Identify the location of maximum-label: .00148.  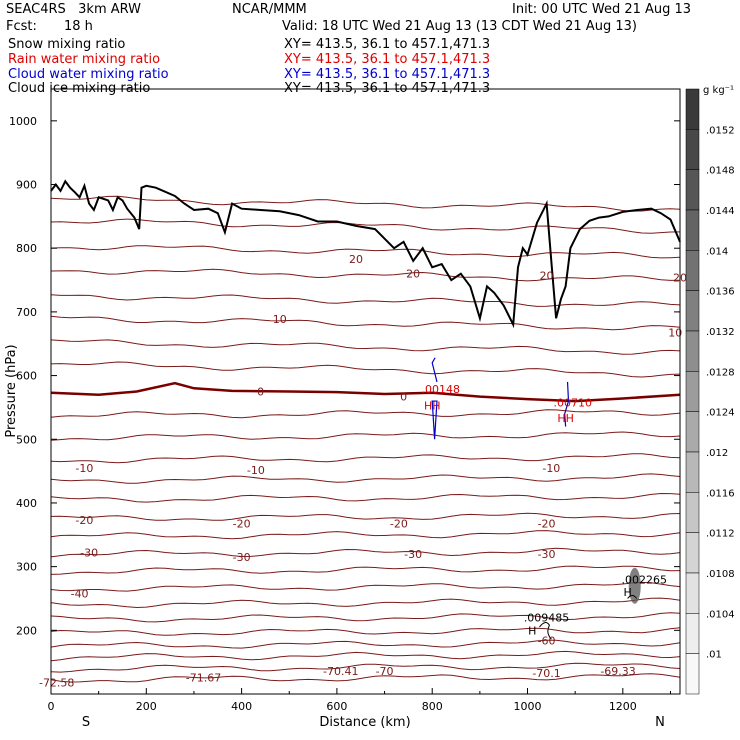
(441, 389).